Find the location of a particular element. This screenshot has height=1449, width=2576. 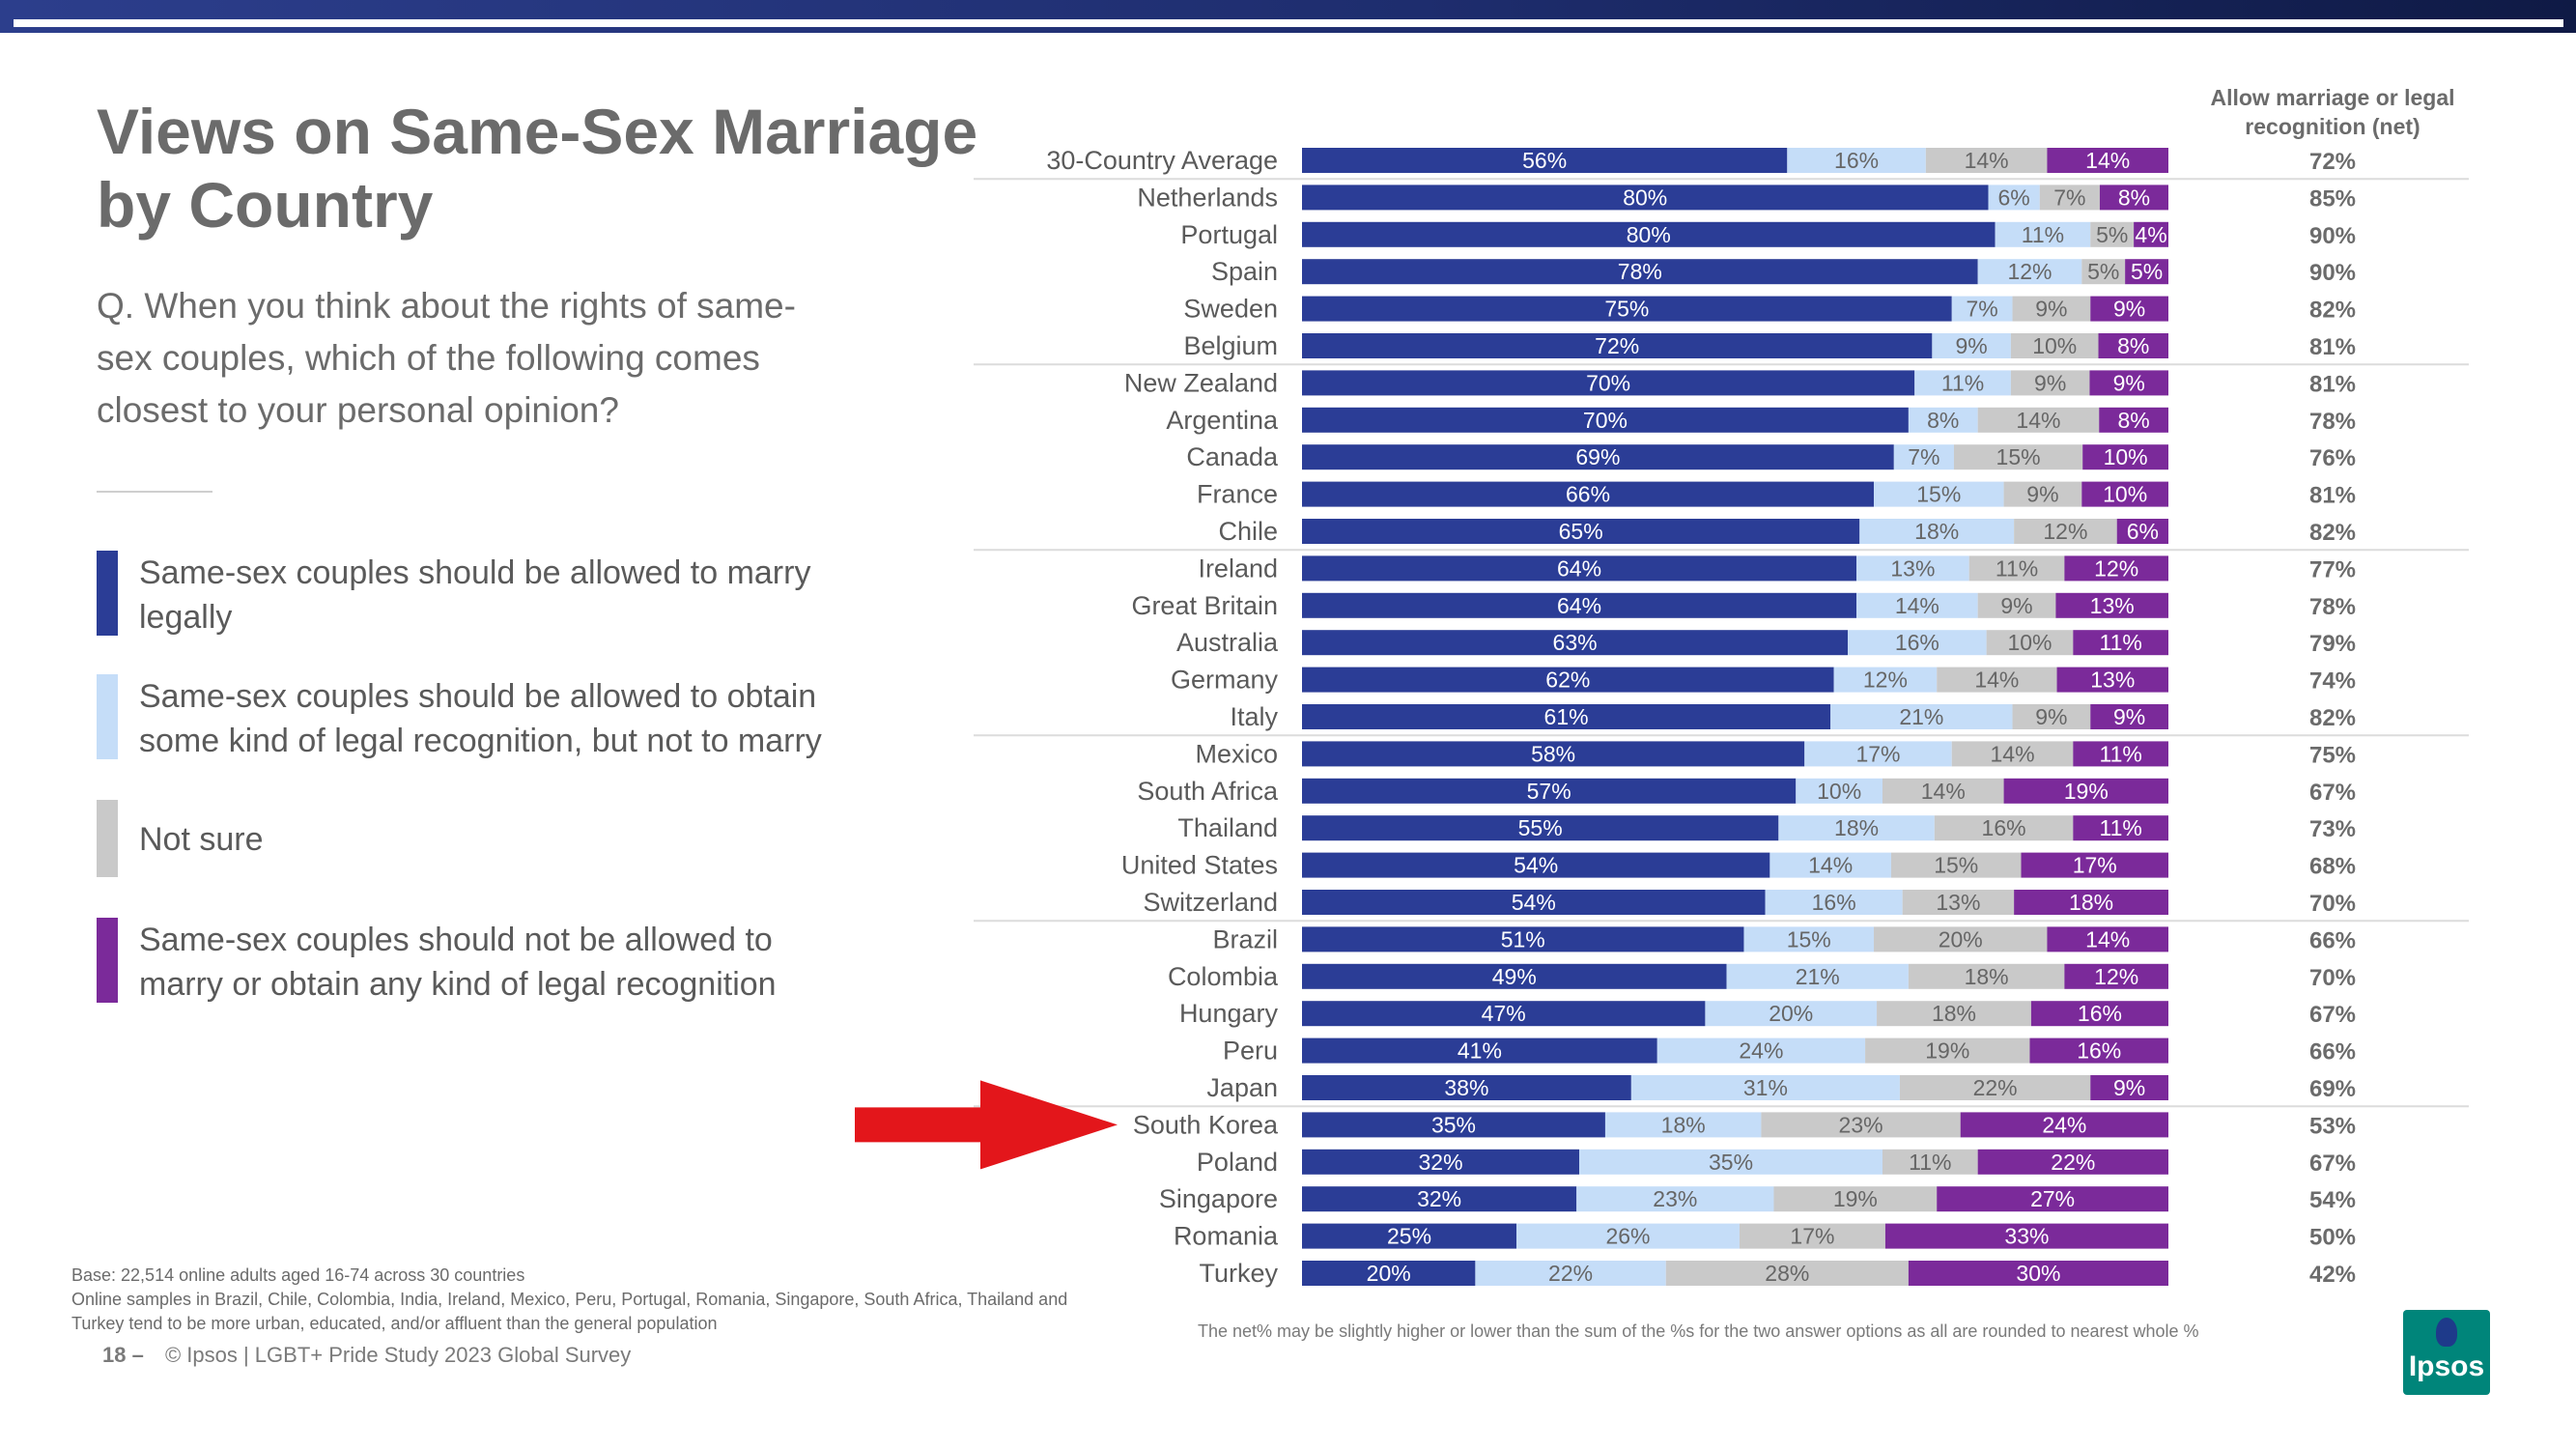

net-value-peru: 66% is located at coordinates (2332, 1052).